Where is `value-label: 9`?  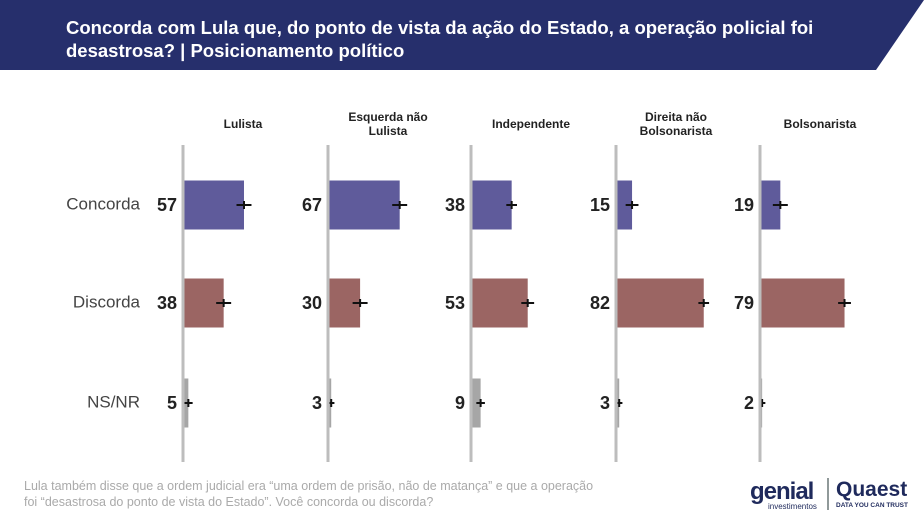
value-label: 9 is located at coordinates (460, 403).